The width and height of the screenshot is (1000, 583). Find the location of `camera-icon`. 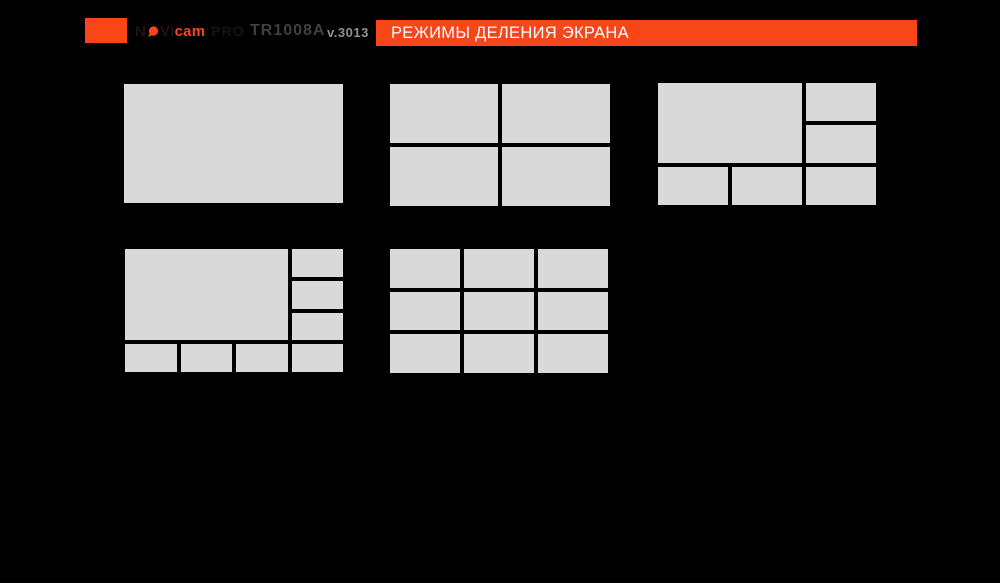

camera-icon is located at coordinates (153, 31).